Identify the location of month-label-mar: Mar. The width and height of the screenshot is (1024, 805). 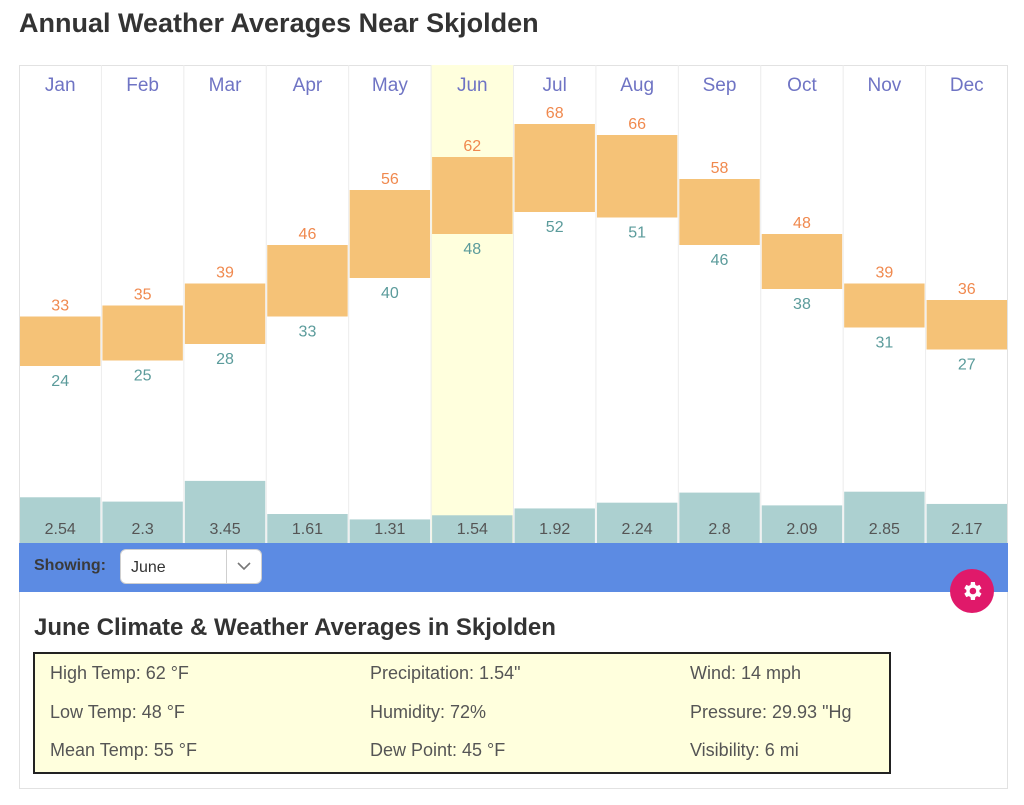
(225, 85).